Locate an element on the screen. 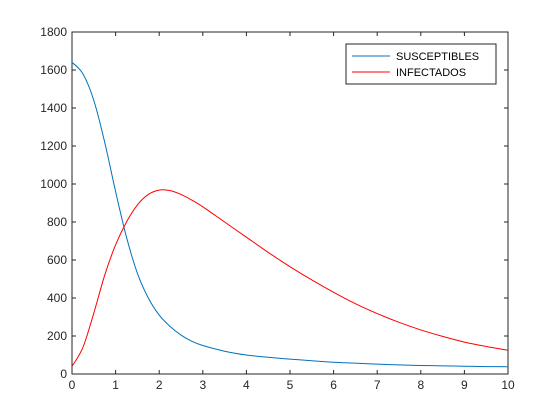  x-tick-label: 2 is located at coordinates (159, 385).